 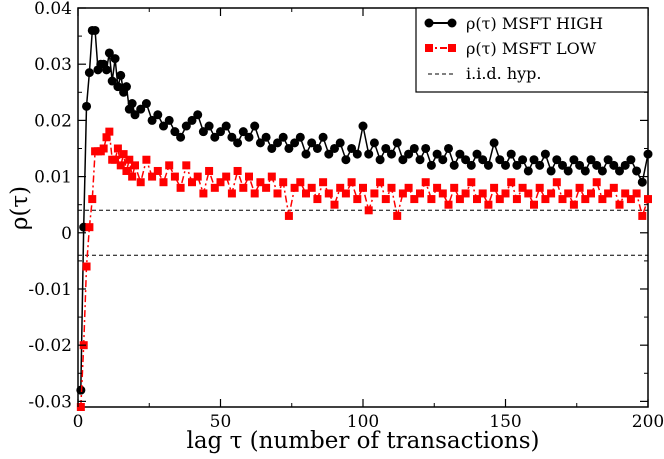 What do you see at coordinates (505, 422) in the screenshot?
I see `x-tick-label-3: 150` at bounding box center [505, 422].